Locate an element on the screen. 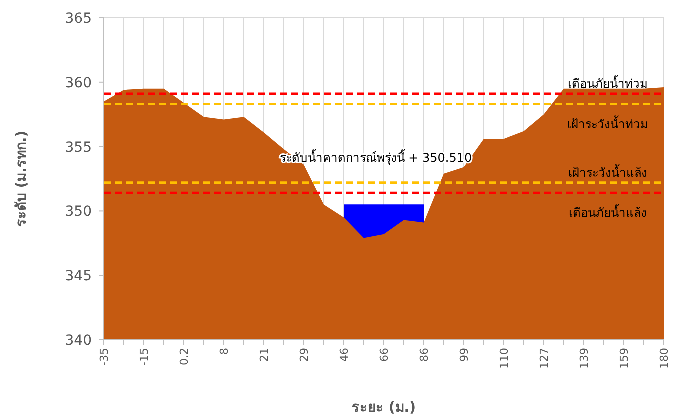  x-tick-label: 8 is located at coordinates (224, 351).